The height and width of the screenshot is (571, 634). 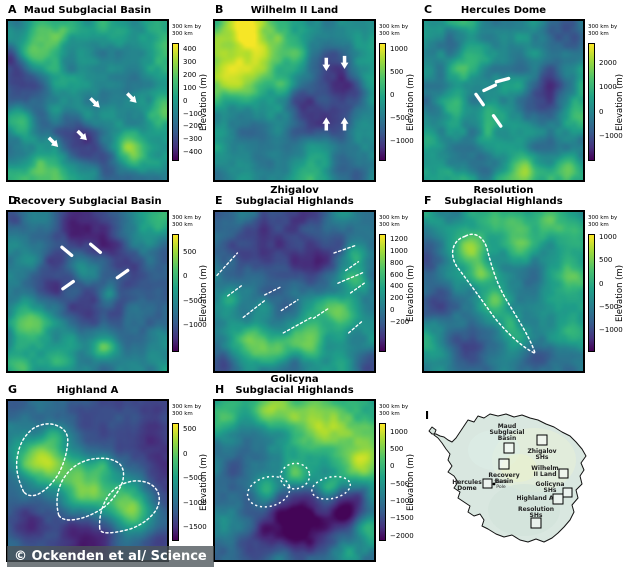 I want to click on panel-title-line2: Maud Subglacial Basin, so click(x=87, y=10).